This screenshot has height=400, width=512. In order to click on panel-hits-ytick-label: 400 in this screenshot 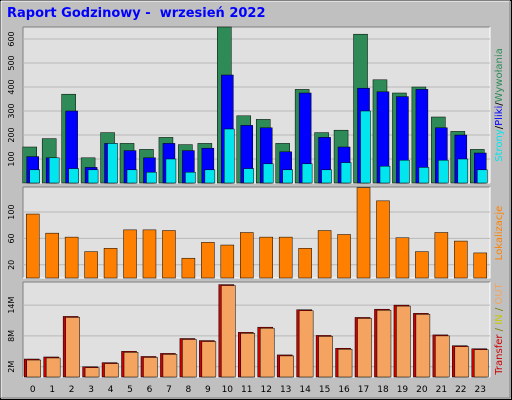, I will do `click(11, 86)`.